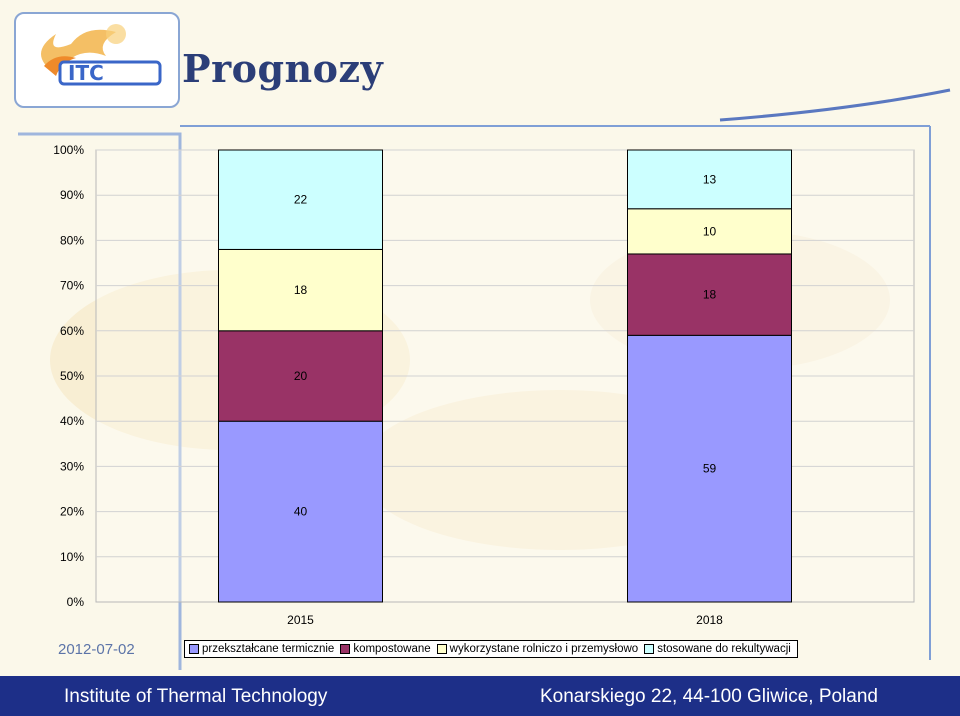  I want to click on data-label: 20, so click(301, 376).